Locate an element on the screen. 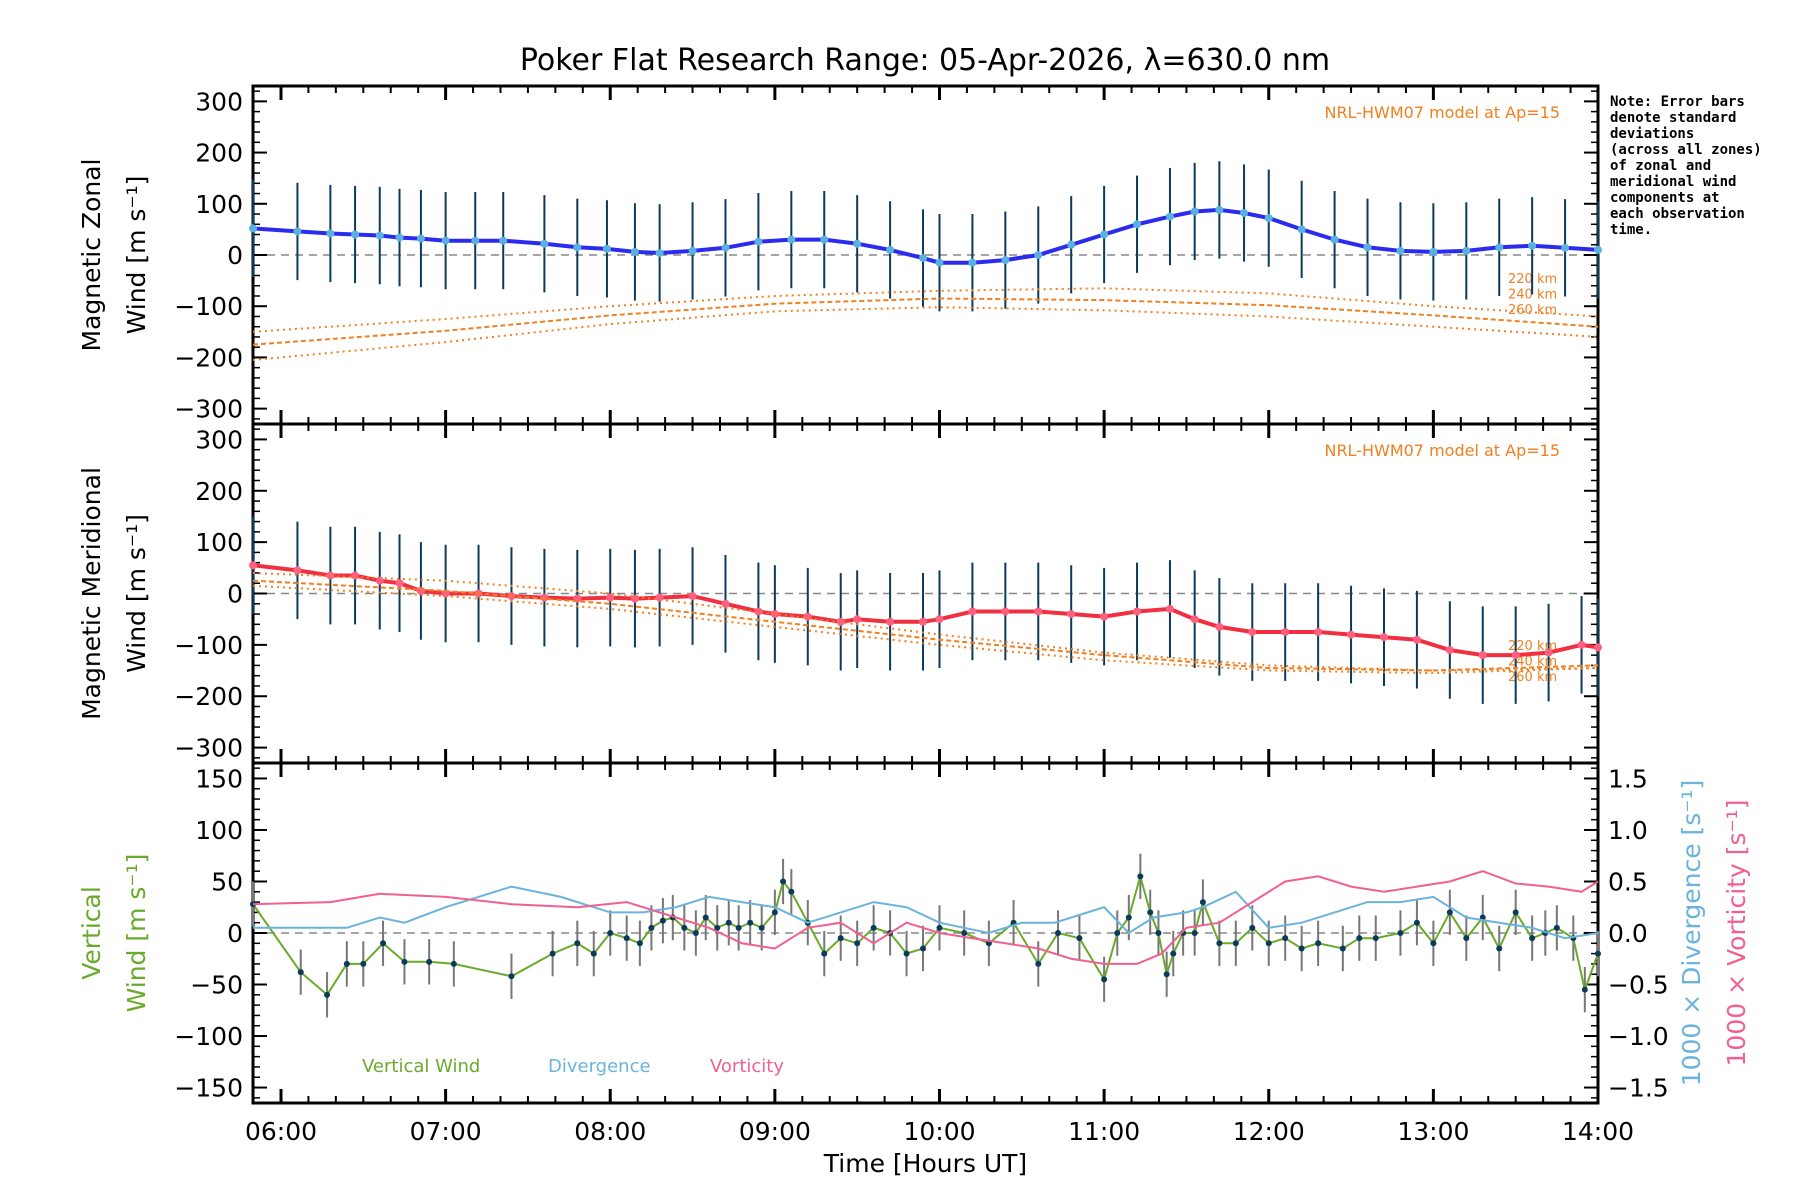 The width and height of the screenshot is (1800, 1200). model-label: NRL-HWM07 model at Ap=15 is located at coordinates (1442, 450).